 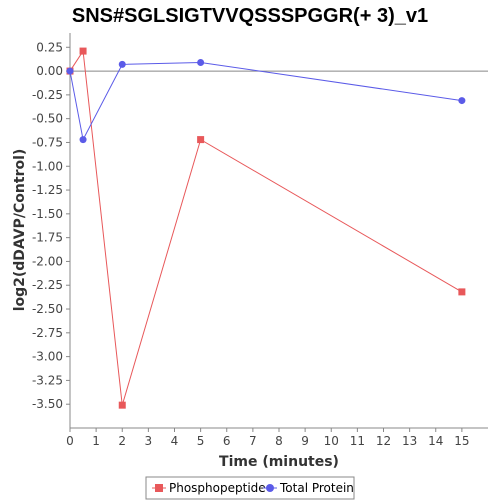 What do you see at coordinates (270, 488) in the screenshot?
I see `legend-marker-circle` at bounding box center [270, 488].